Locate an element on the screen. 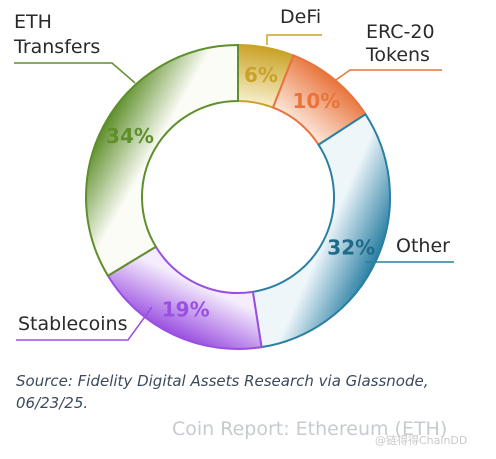 The height and width of the screenshot is (459, 496). category-label-4-0: ETH is located at coordinates (33, 22).